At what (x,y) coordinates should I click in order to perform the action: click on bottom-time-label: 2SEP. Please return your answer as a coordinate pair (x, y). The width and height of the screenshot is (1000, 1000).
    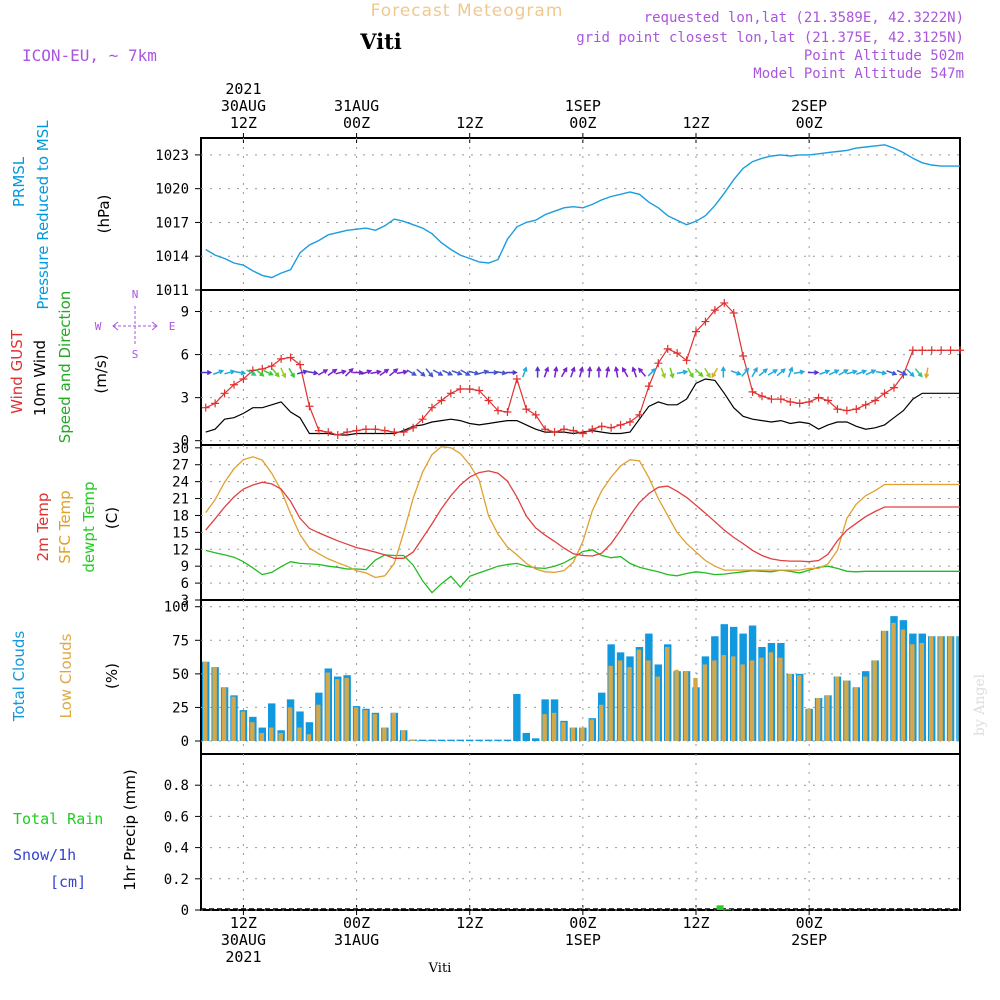
    Looking at the image, I should click on (809, 940).